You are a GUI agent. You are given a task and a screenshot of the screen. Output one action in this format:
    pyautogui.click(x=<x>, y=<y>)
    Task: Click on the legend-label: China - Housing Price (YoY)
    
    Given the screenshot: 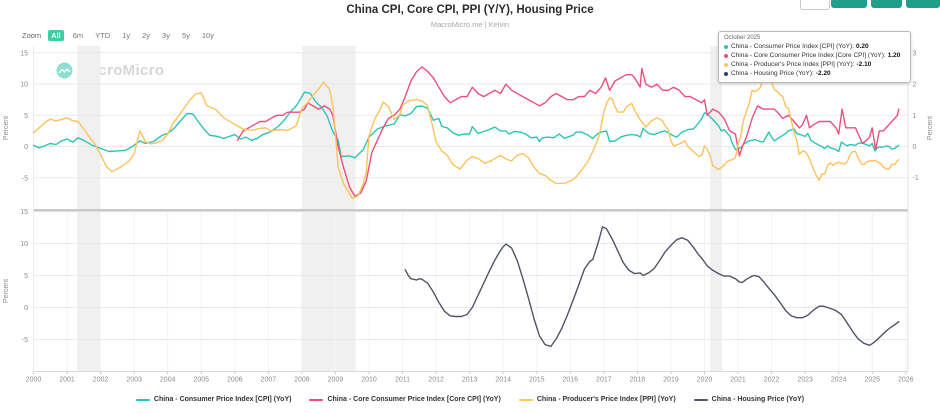 What is the action you would take?
    pyautogui.click(x=758, y=399)
    